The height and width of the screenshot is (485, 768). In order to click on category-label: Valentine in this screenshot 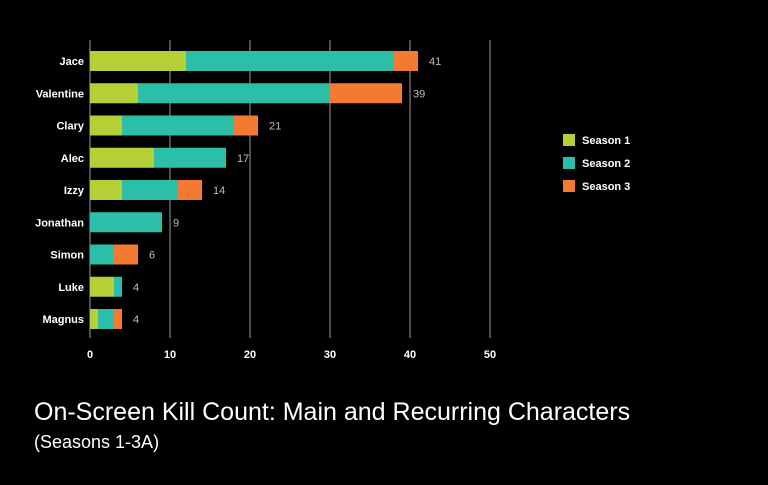, I will do `click(60, 94)`.